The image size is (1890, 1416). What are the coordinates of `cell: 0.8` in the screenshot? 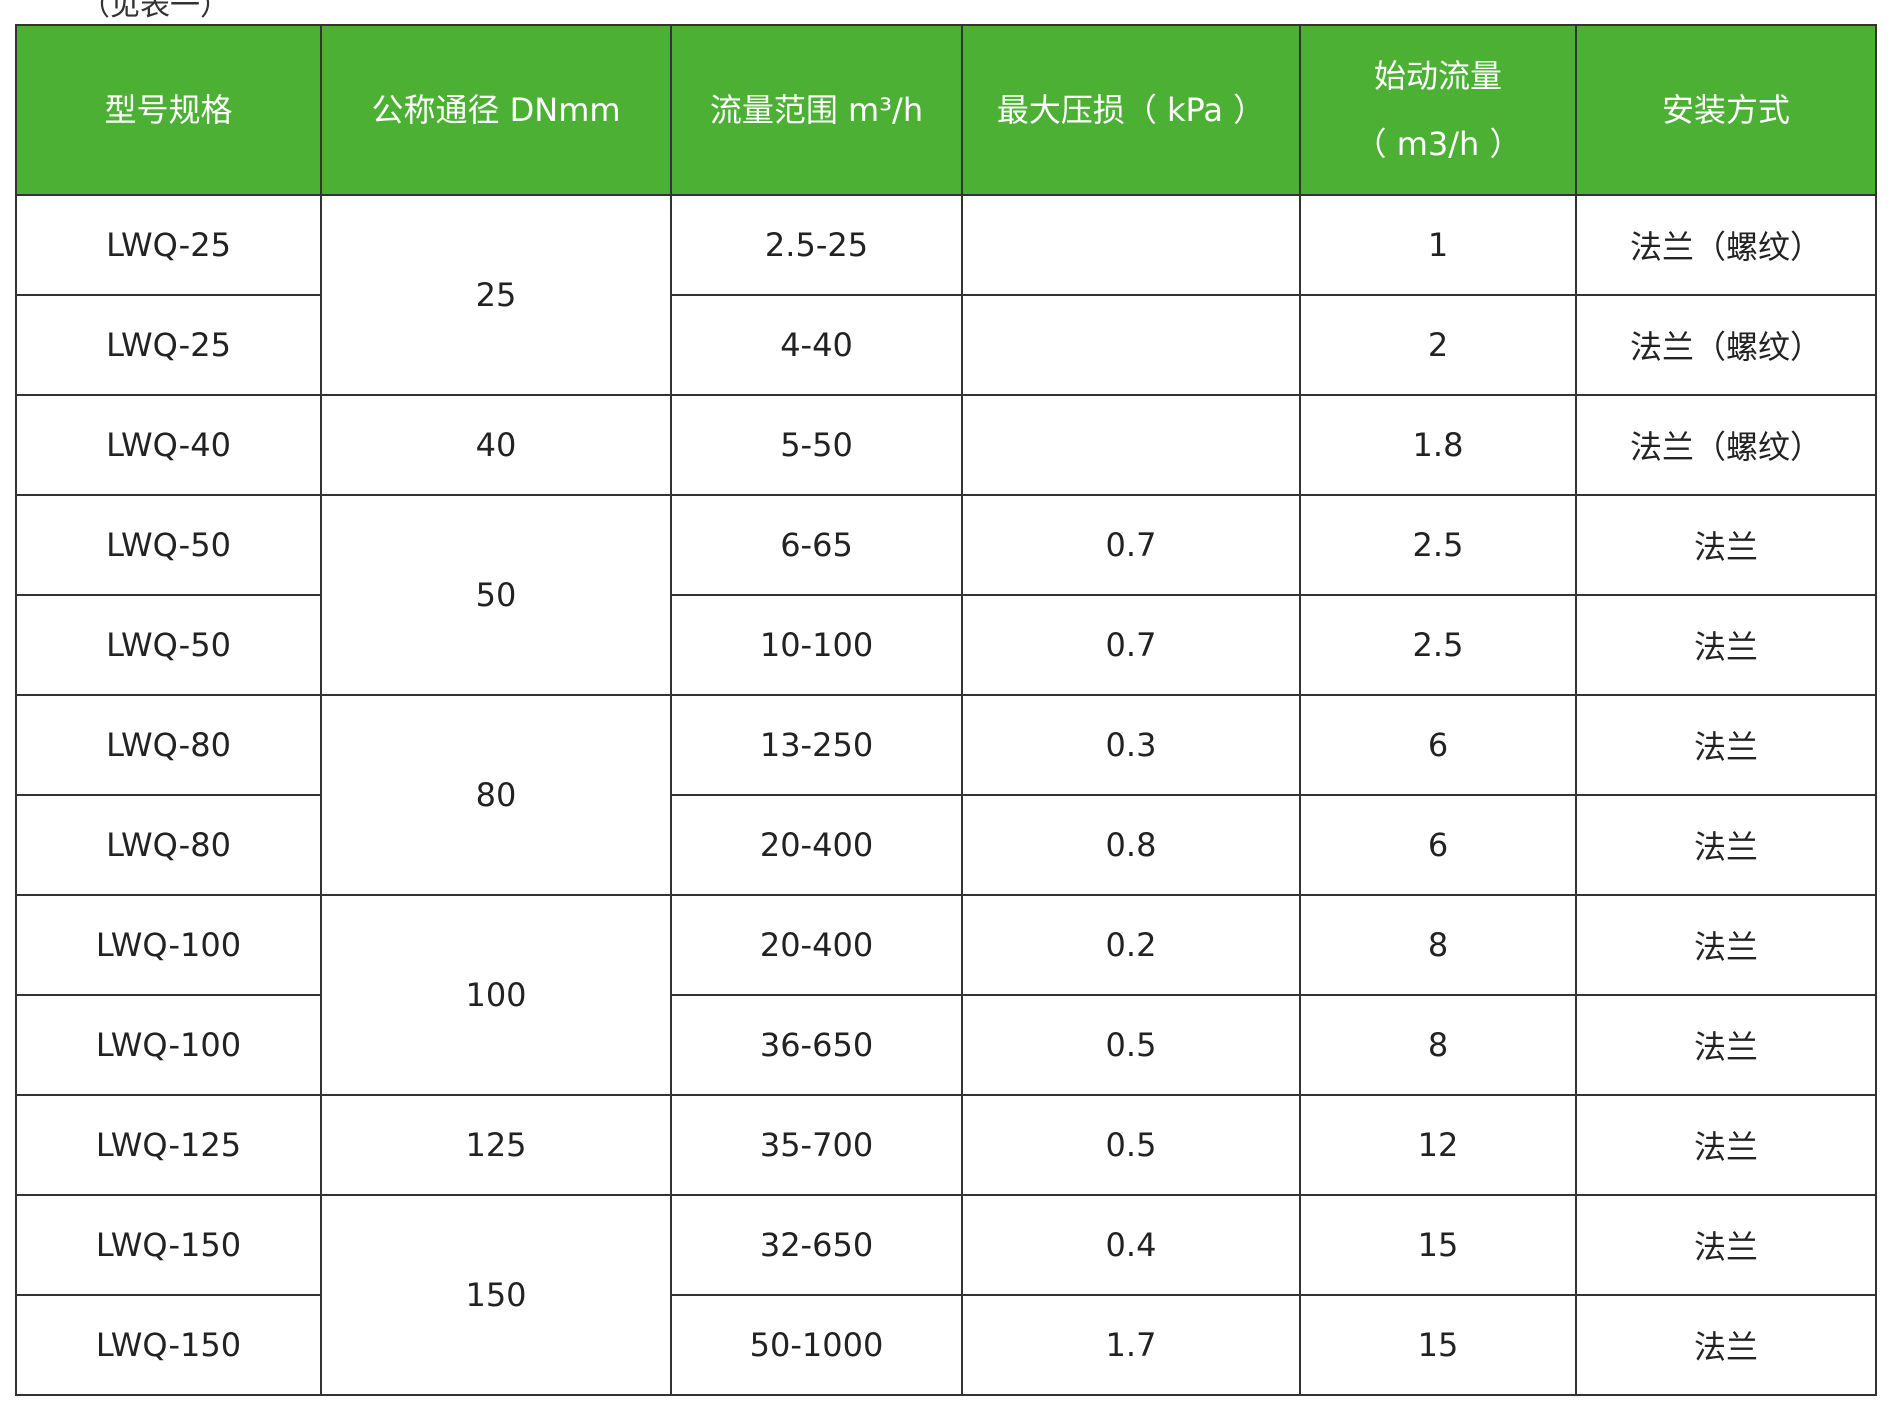 It's located at (1131, 845).